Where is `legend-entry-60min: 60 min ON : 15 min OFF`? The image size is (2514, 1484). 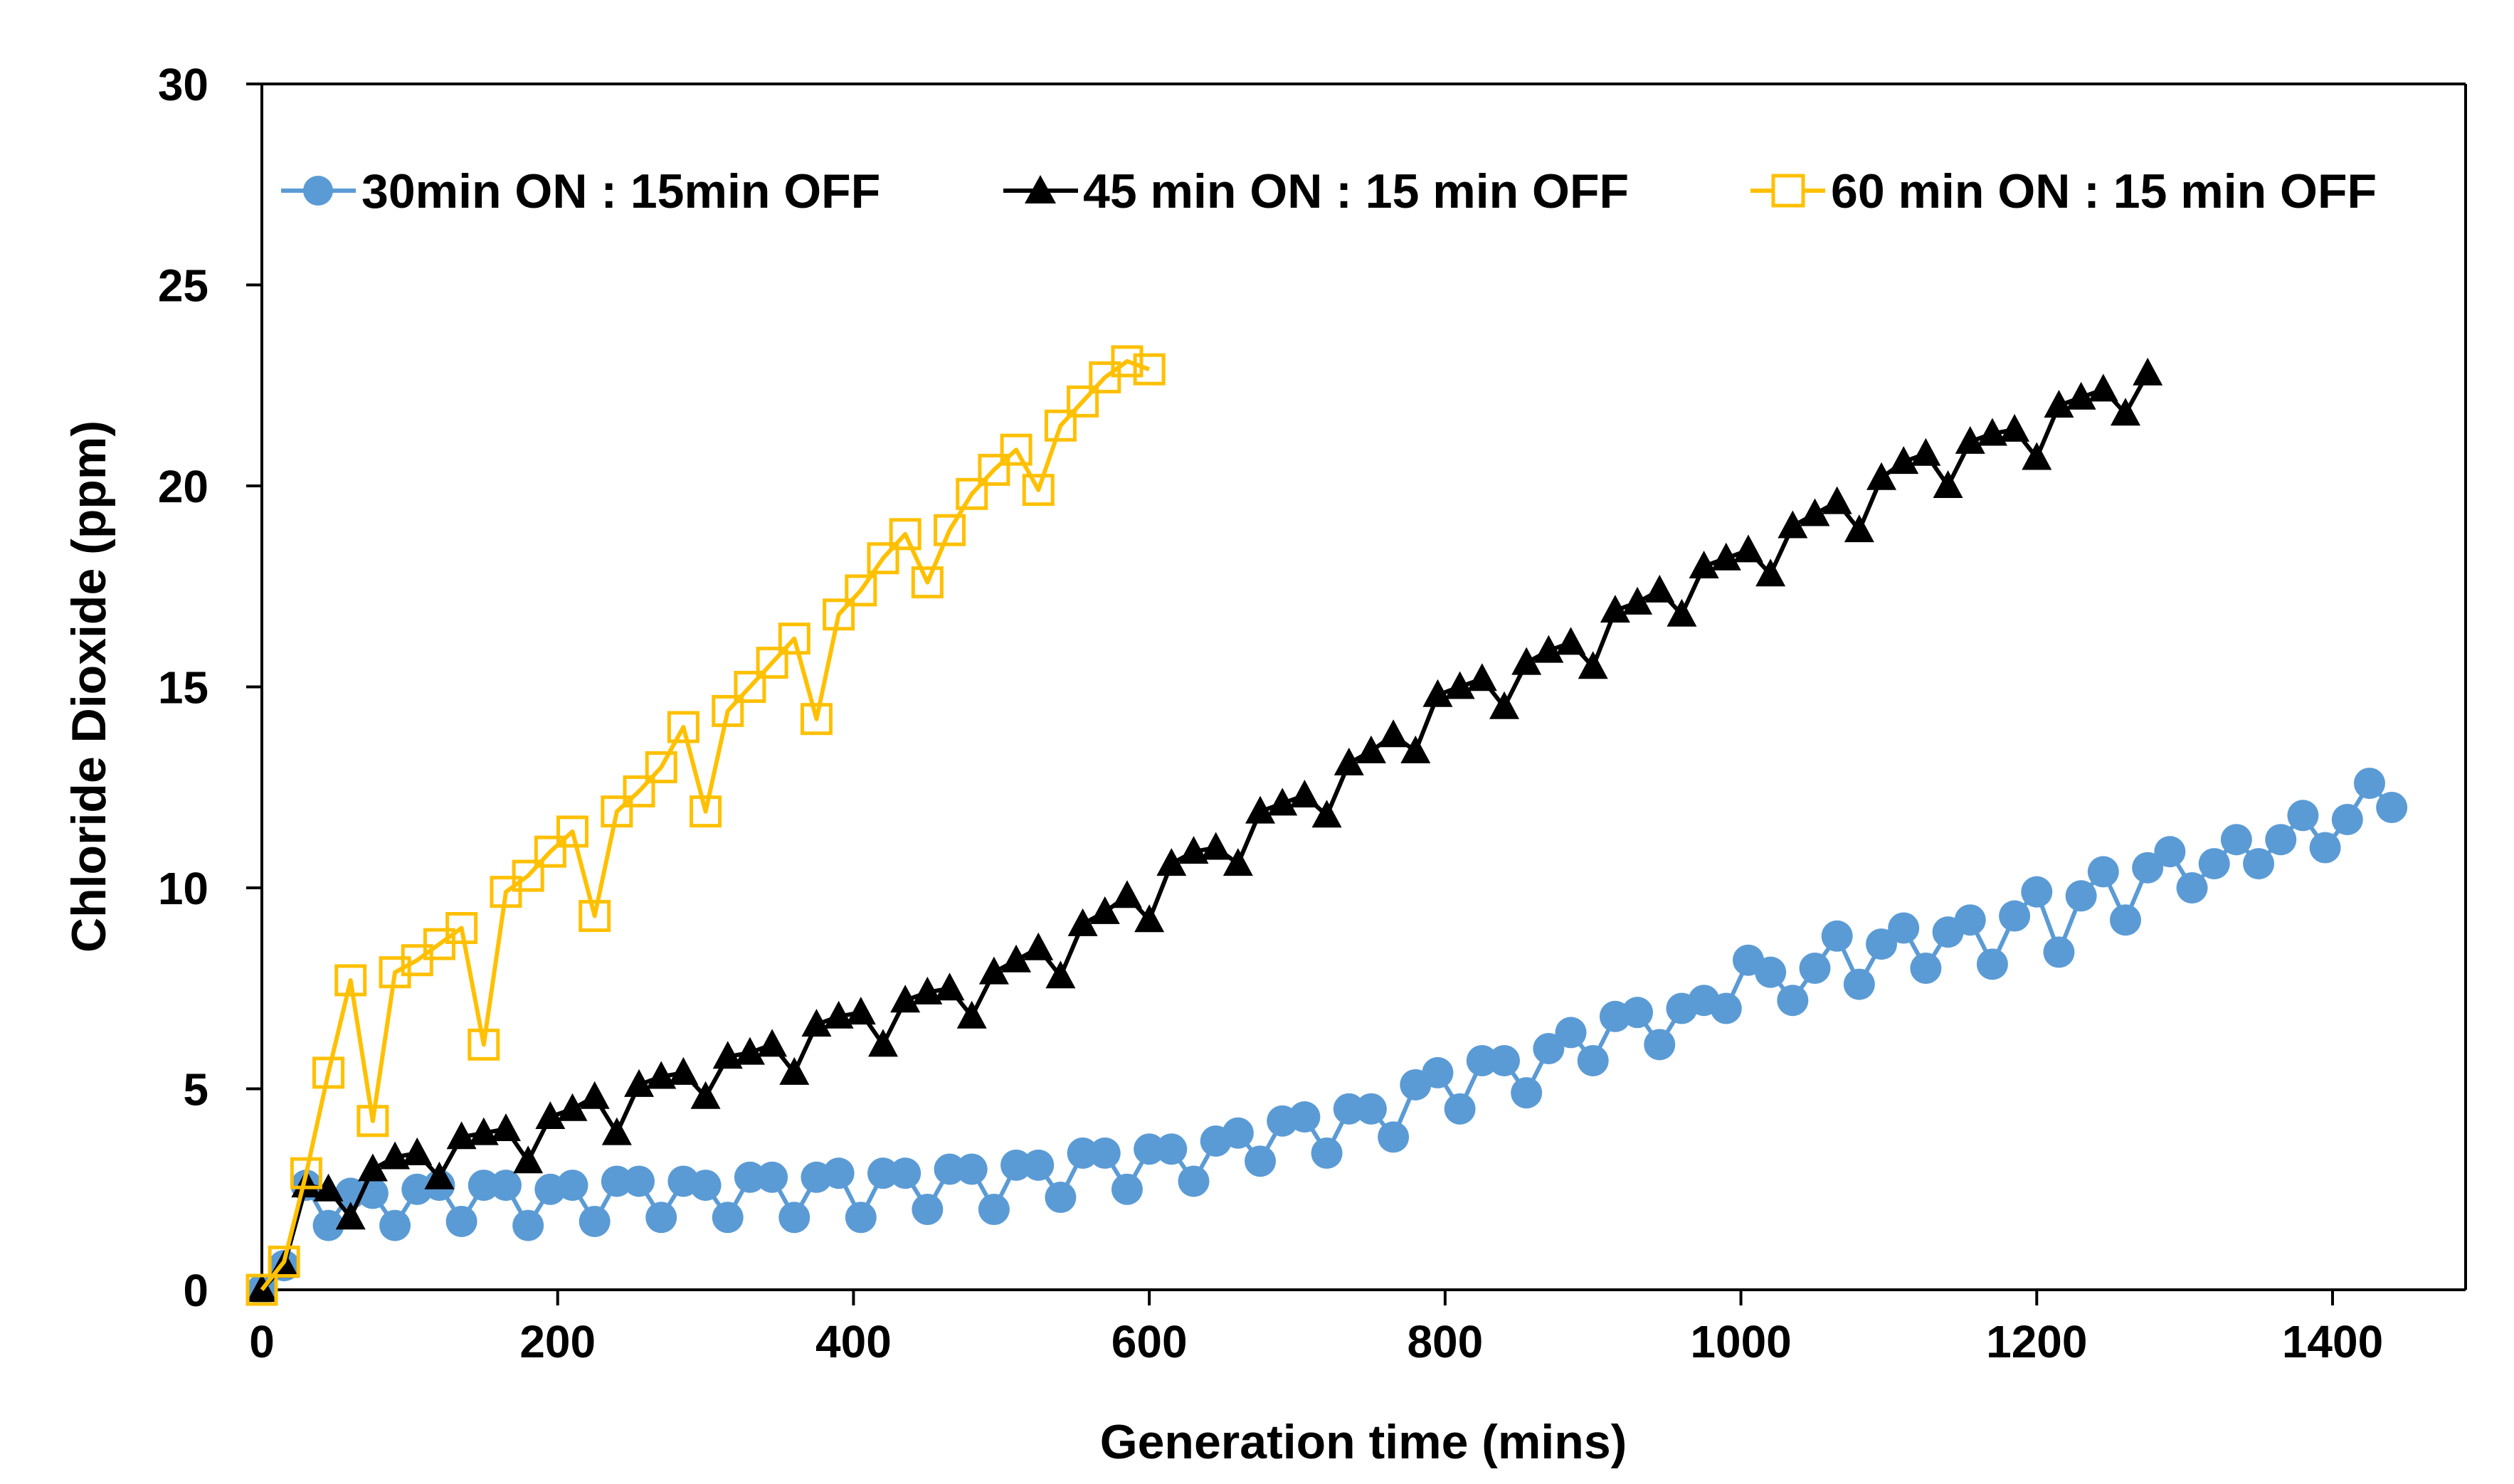
legend-entry-60min: 60 min ON : 15 min OFF is located at coordinates (2063, 191).